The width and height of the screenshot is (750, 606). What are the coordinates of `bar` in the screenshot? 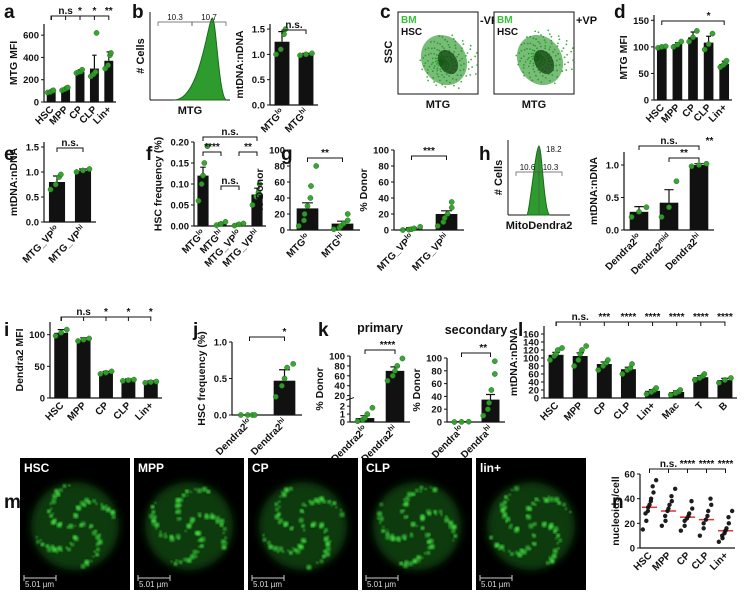 It's located at (699, 197).